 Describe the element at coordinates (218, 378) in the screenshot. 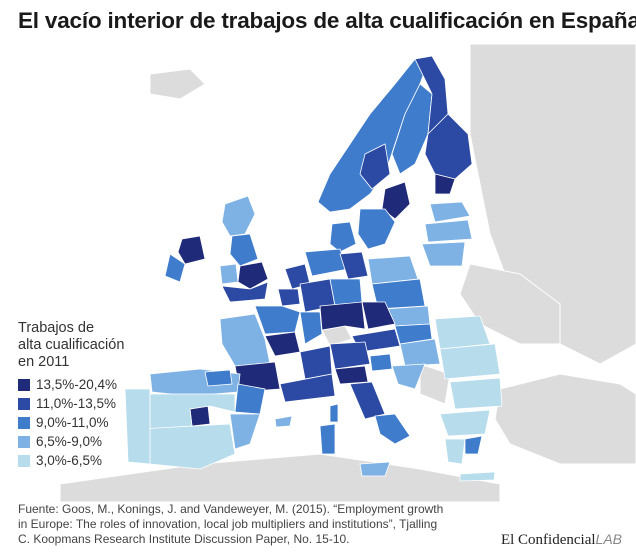

I see `region-spain-basque` at that location.